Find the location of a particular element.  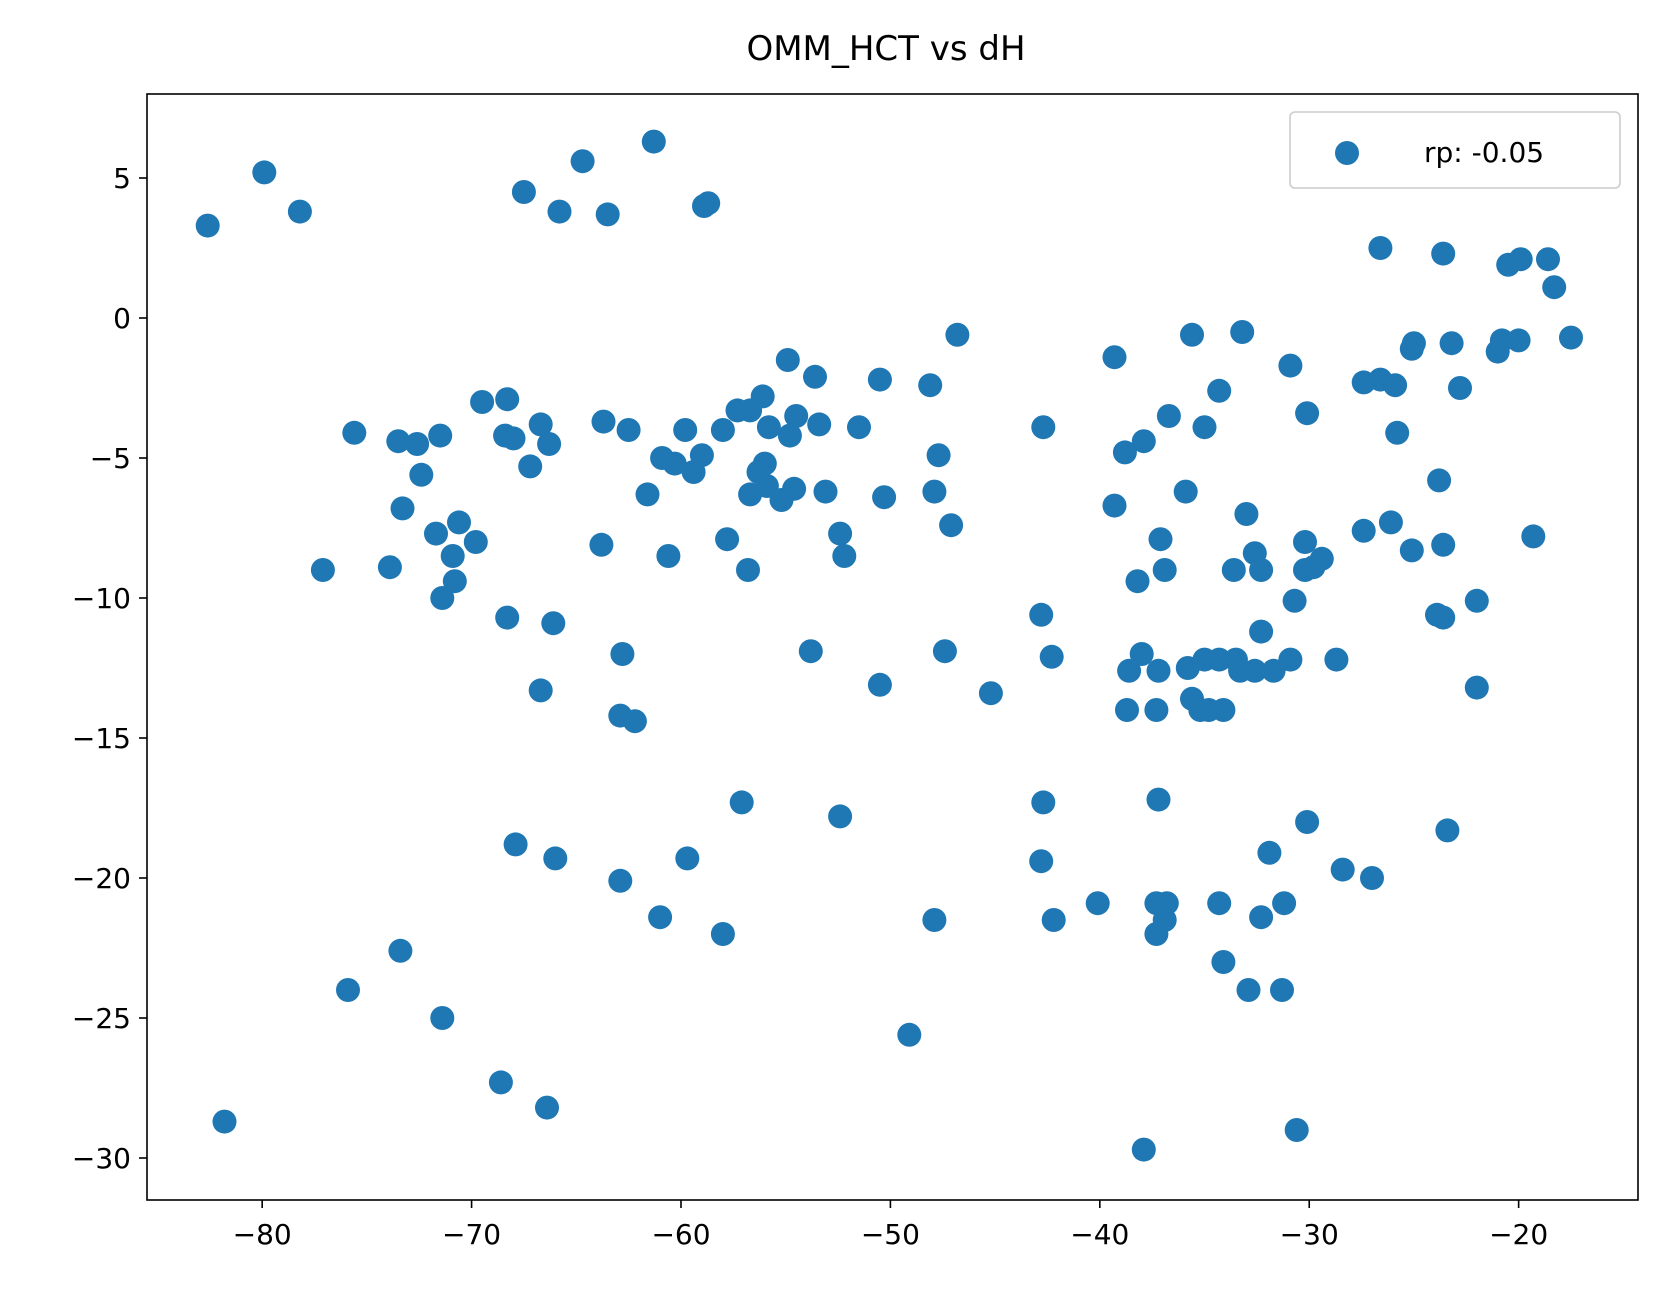

y-tick-label: −5 is located at coordinates (110, 458).